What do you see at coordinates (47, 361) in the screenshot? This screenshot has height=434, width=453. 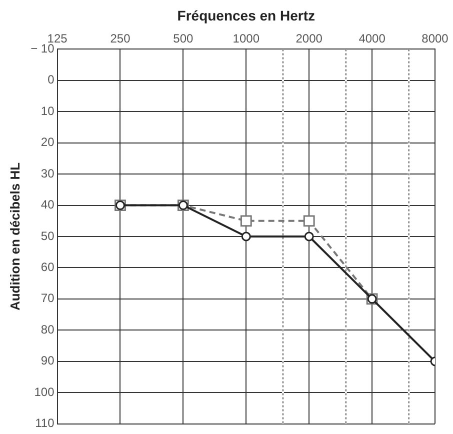 I see `y-tick-label: 90` at bounding box center [47, 361].